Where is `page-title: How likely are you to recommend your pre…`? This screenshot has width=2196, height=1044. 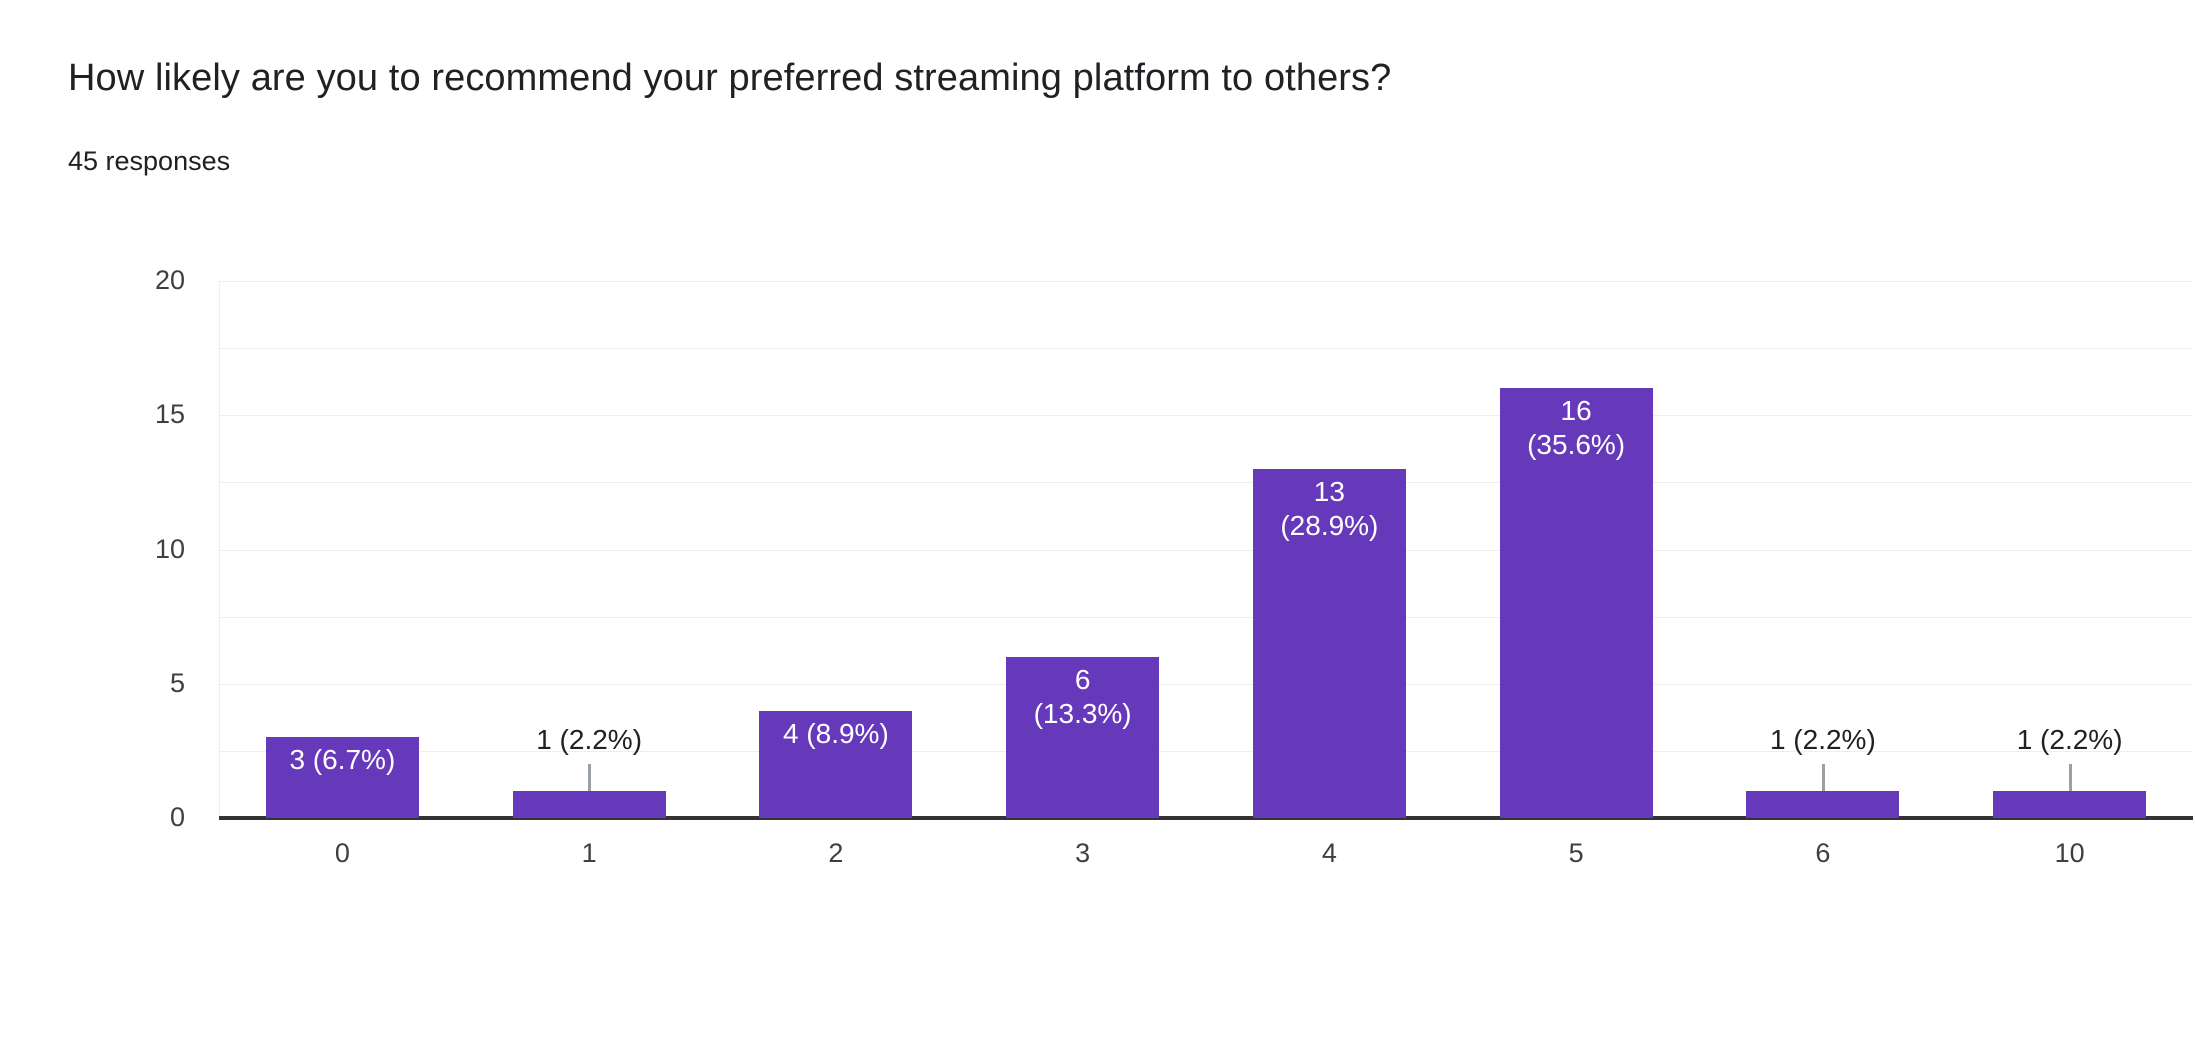
page-title: How likely are you to recommend your pre… is located at coordinates (730, 78).